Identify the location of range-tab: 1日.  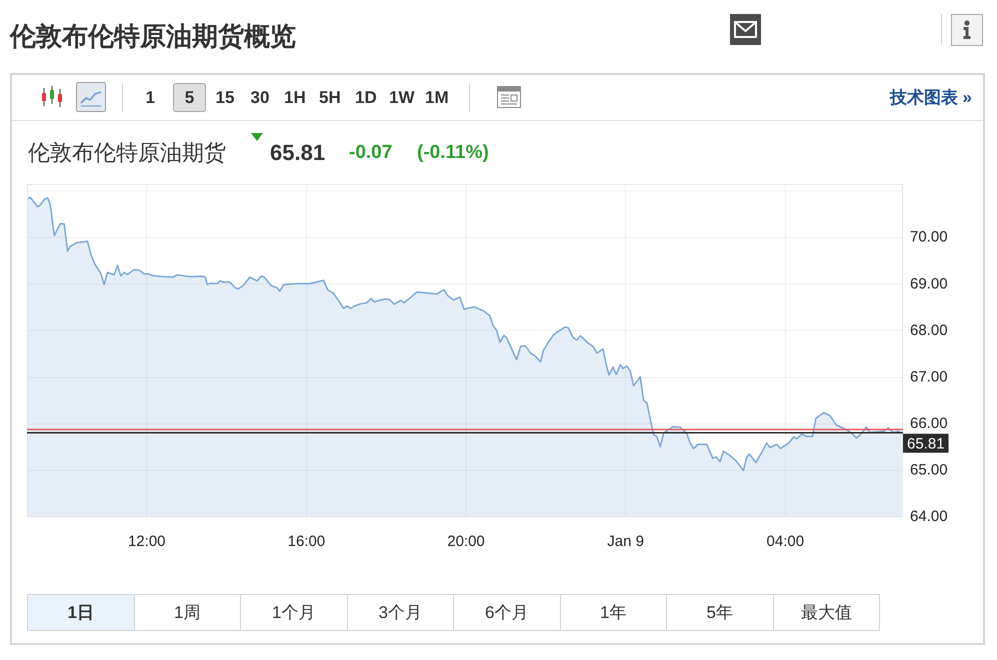
(81, 612).